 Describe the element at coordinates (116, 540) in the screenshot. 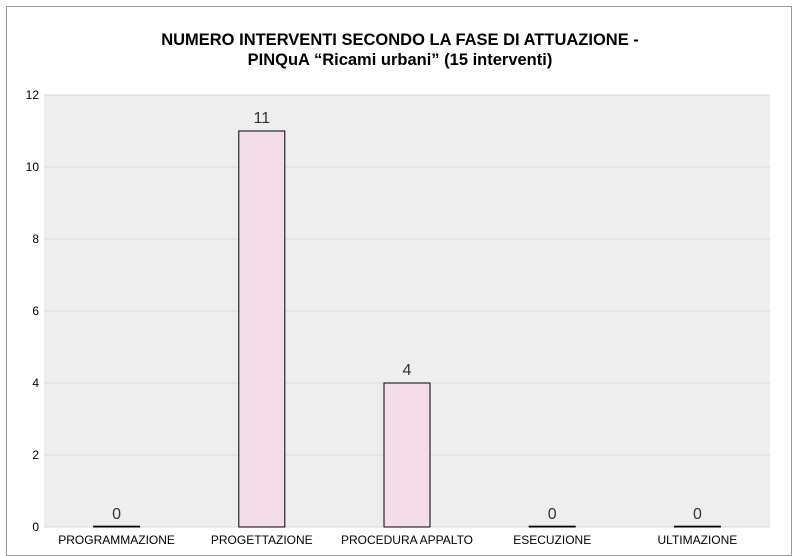

I see `x-tick-label-0: PROGRAMMAZIONE` at that location.